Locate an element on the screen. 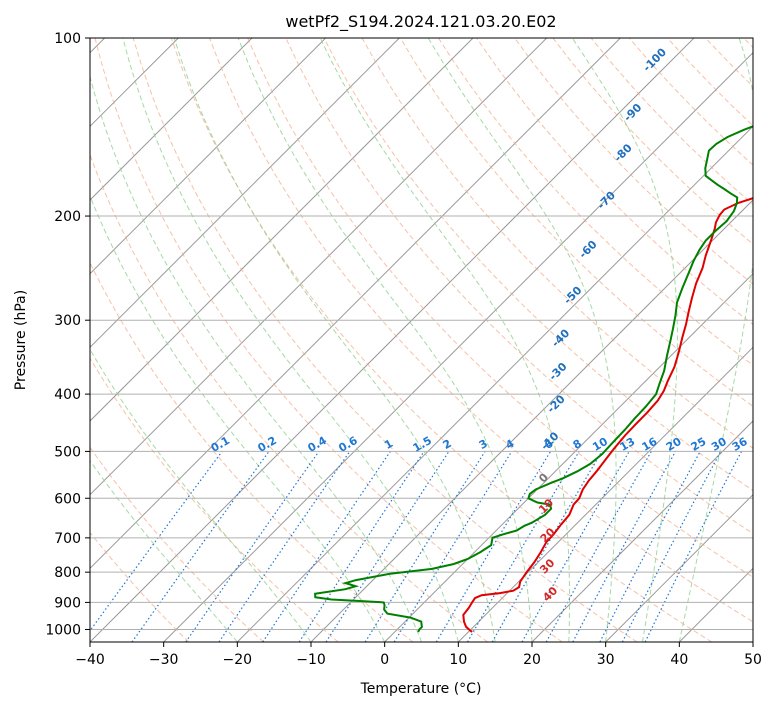 This screenshot has width=775, height=708. x-tick-label: −10 is located at coordinates (311, 660).